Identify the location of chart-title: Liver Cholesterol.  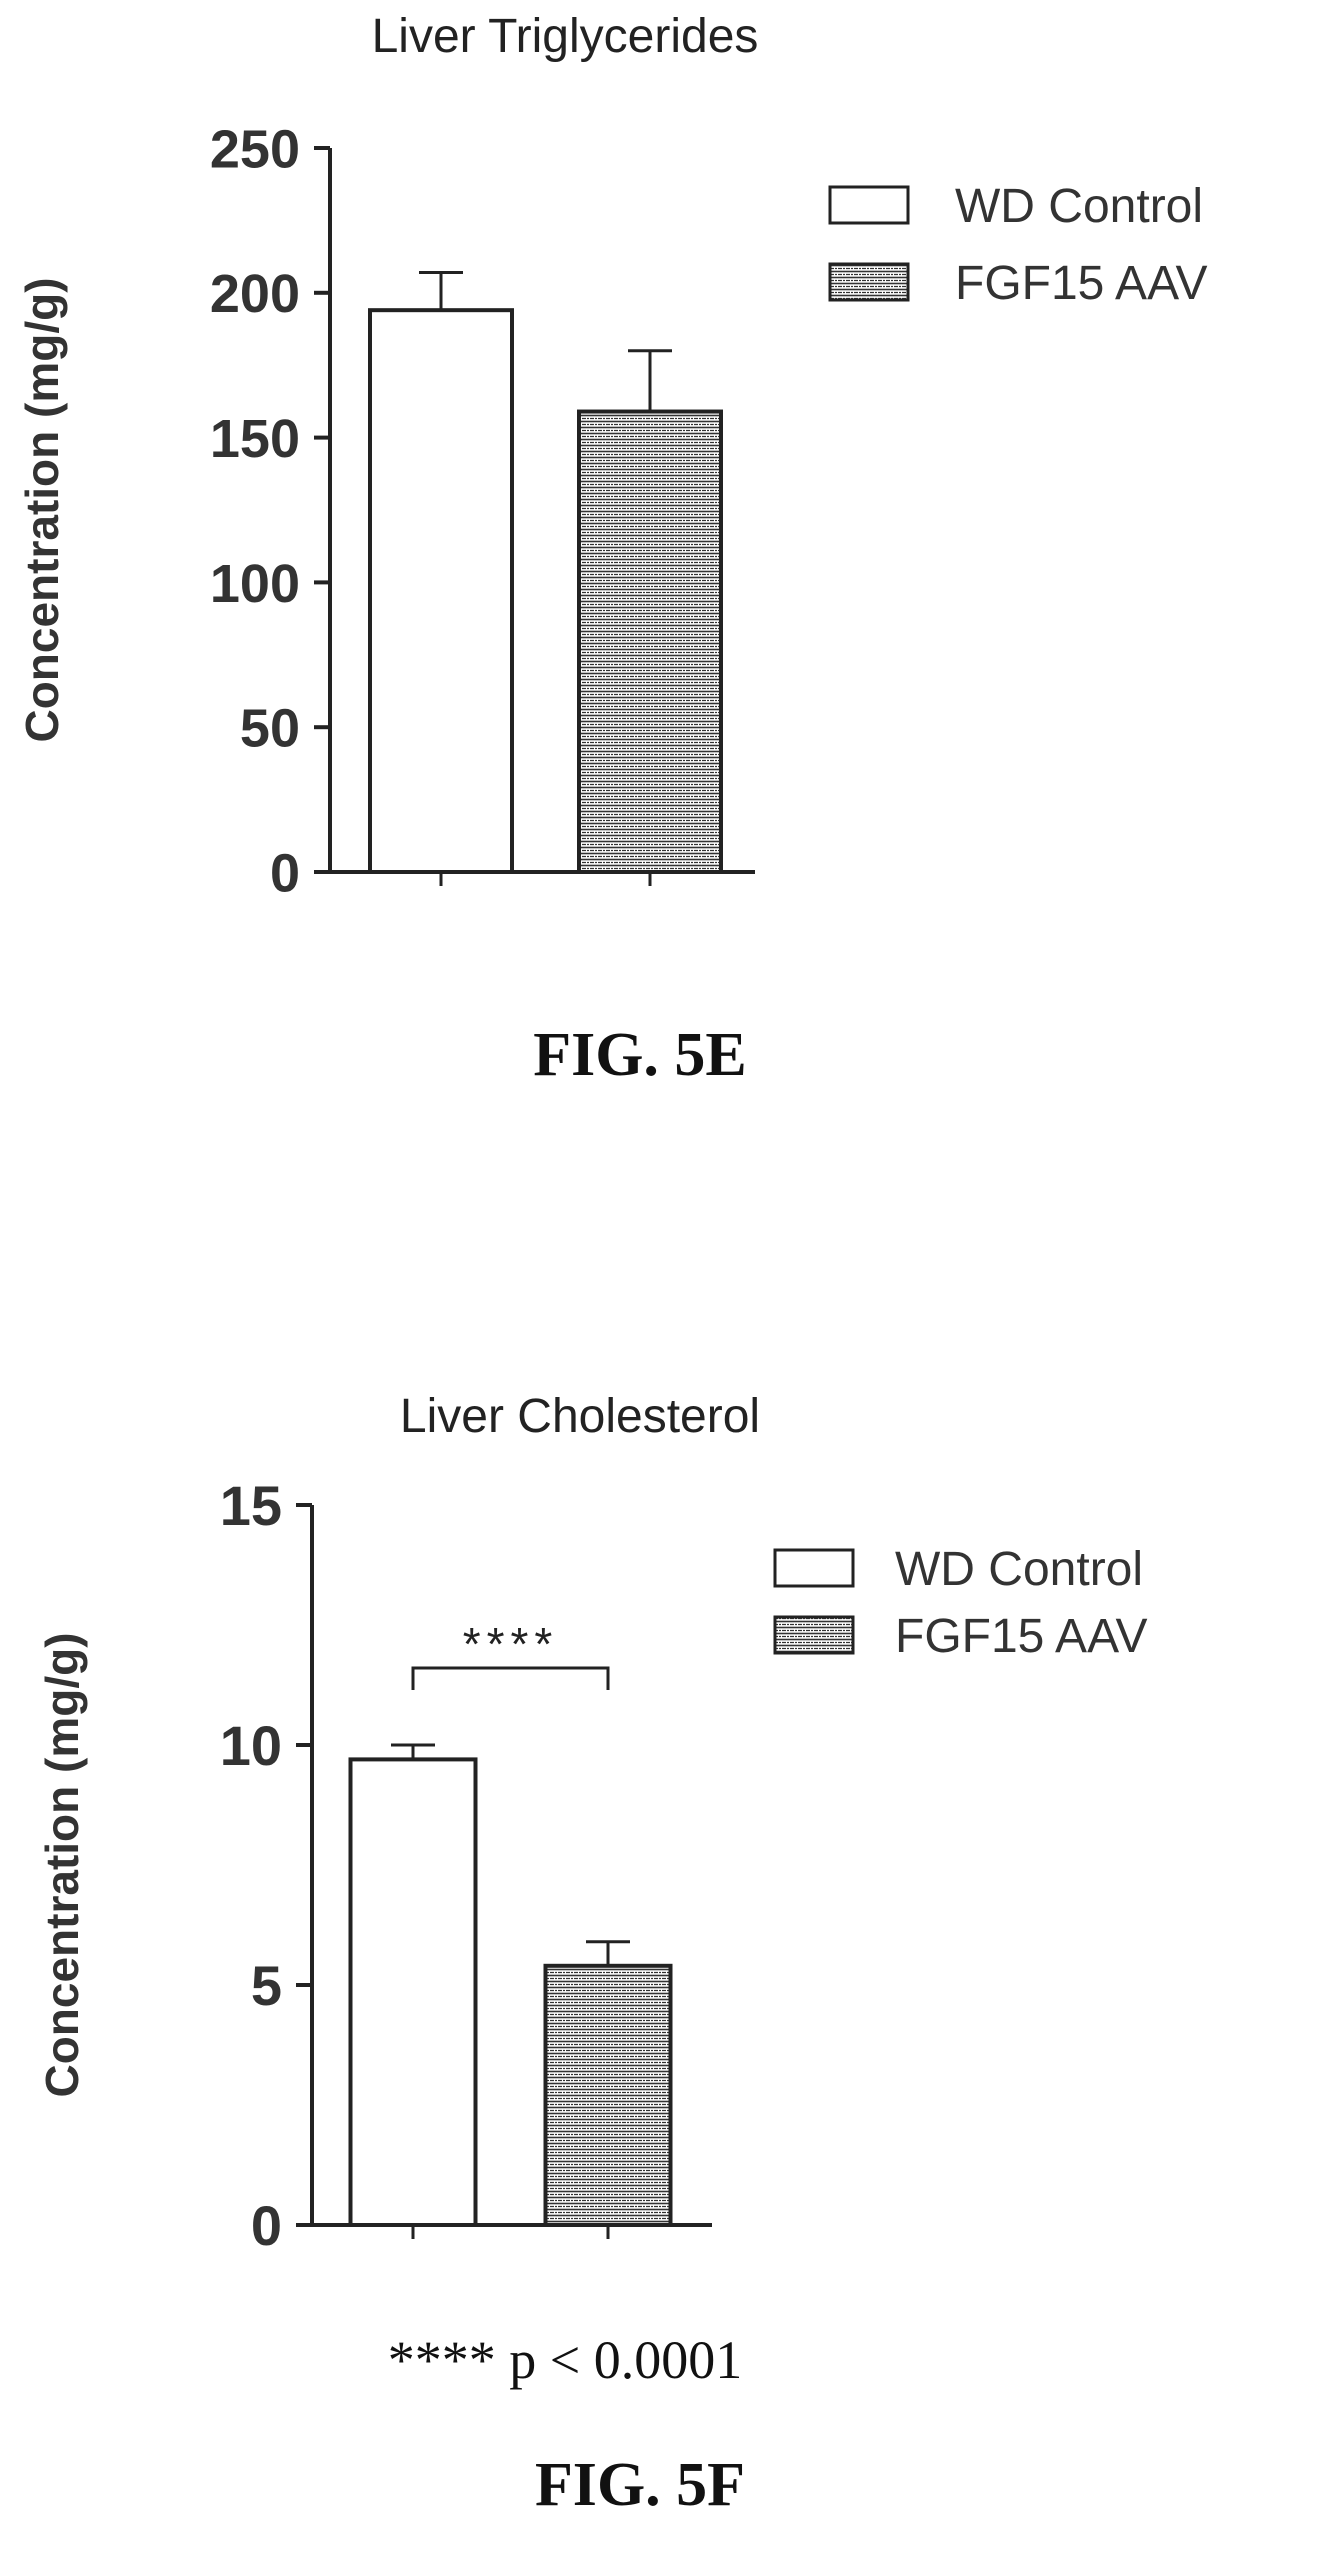
(580, 1416).